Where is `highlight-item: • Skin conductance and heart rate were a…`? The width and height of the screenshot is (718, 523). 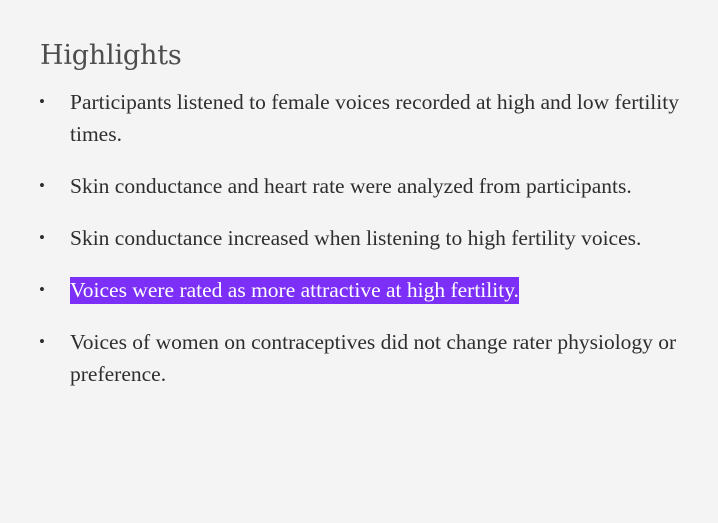
highlight-item: • Skin conductance and heart rate were a… is located at coordinates (359, 186).